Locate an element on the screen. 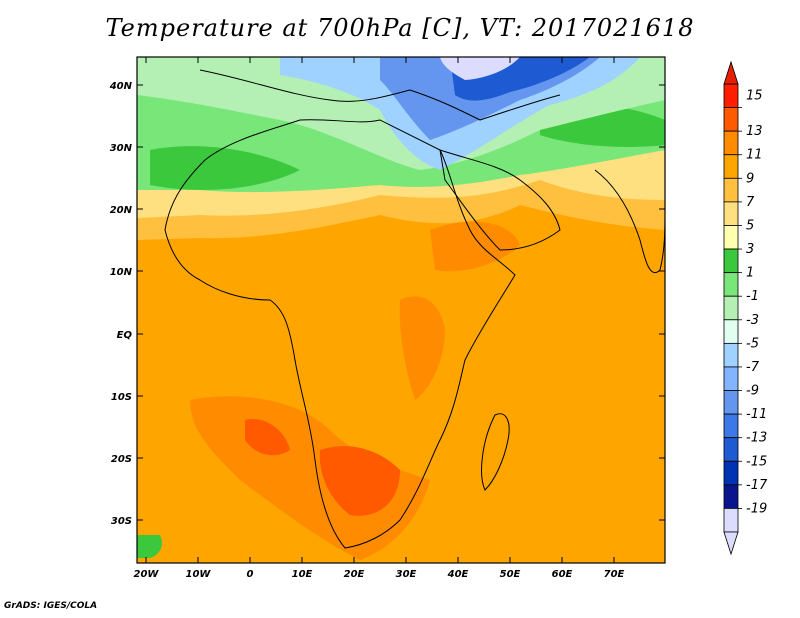 The image size is (800, 618). lon-tick-label: 20E is located at coordinates (354, 574).